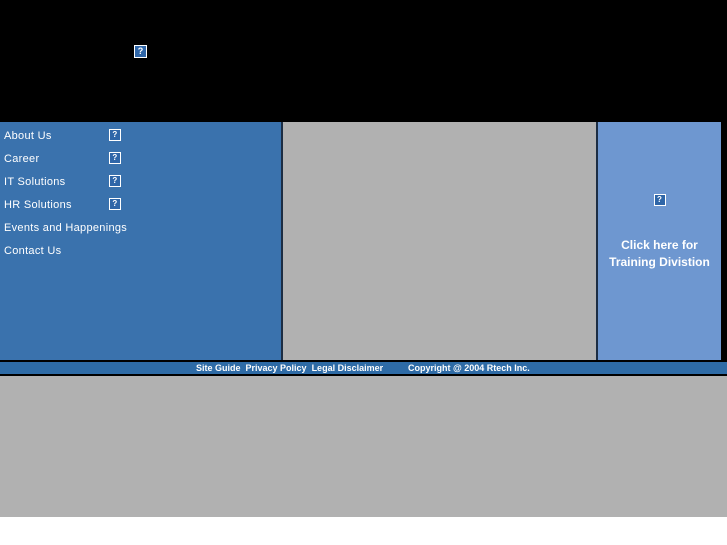 The width and height of the screenshot is (727, 545). I want to click on training-division-link: Click here for Training Divistion, so click(659, 254).